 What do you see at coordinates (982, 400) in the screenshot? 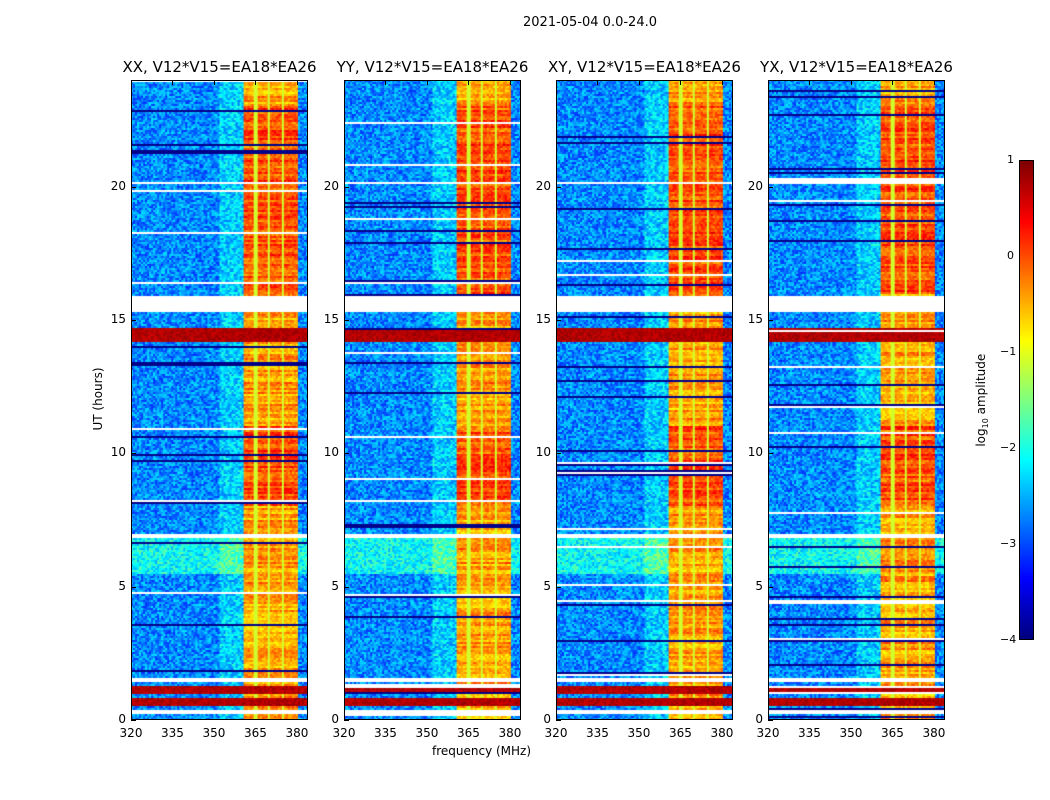
I see `colorbar-label: log10 amplitude` at bounding box center [982, 400].